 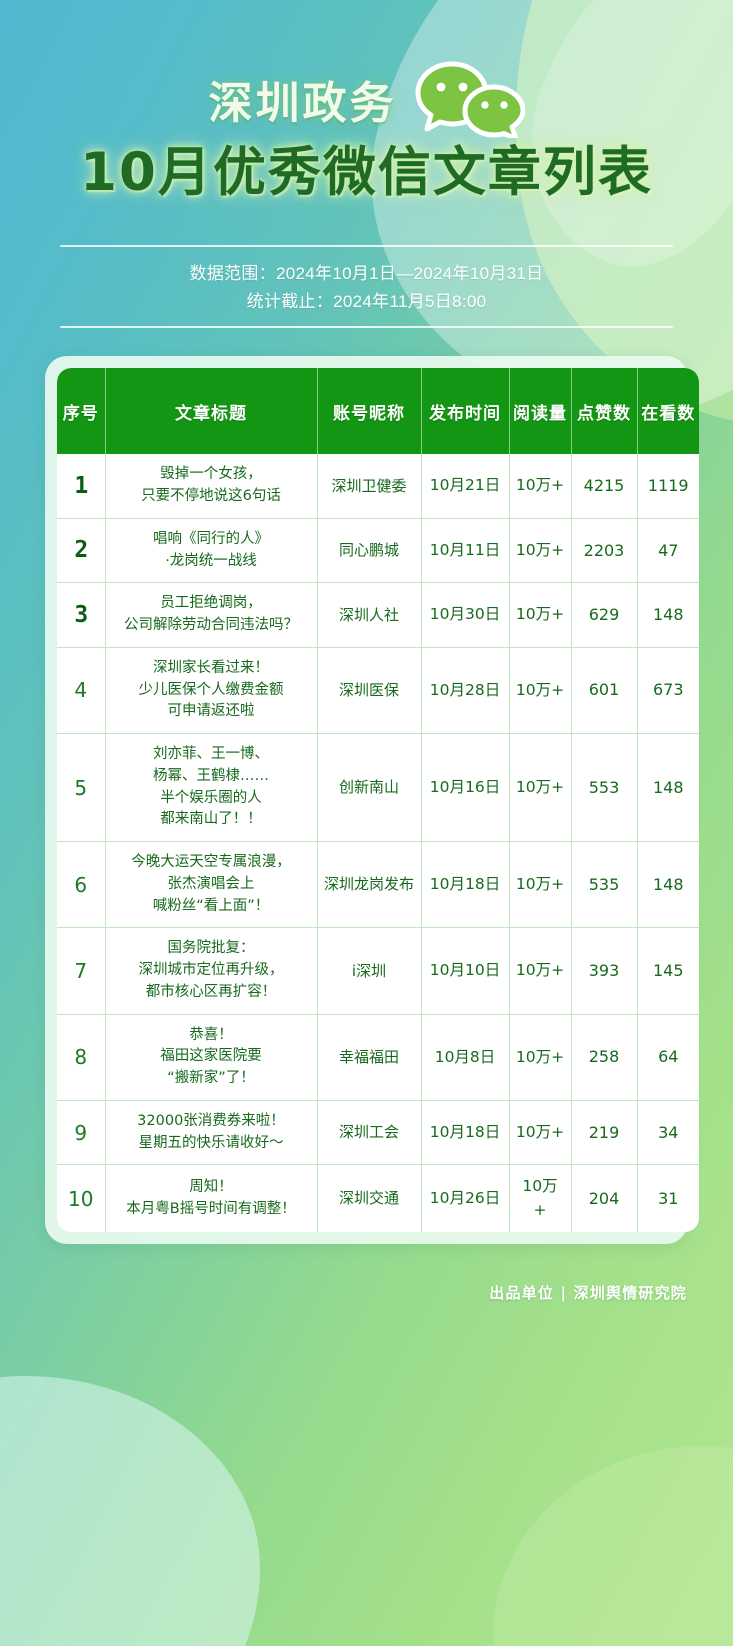 What do you see at coordinates (668, 1198) in the screenshot?
I see `cell-watching-count: 31` at bounding box center [668, 1198].